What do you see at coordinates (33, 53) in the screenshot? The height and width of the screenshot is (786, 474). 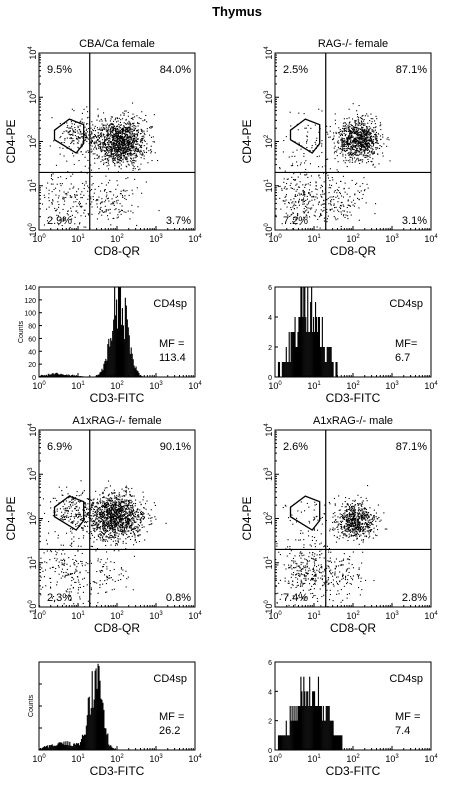 I see `y-tick-label-group: 104` at bounding box center [33, 53].